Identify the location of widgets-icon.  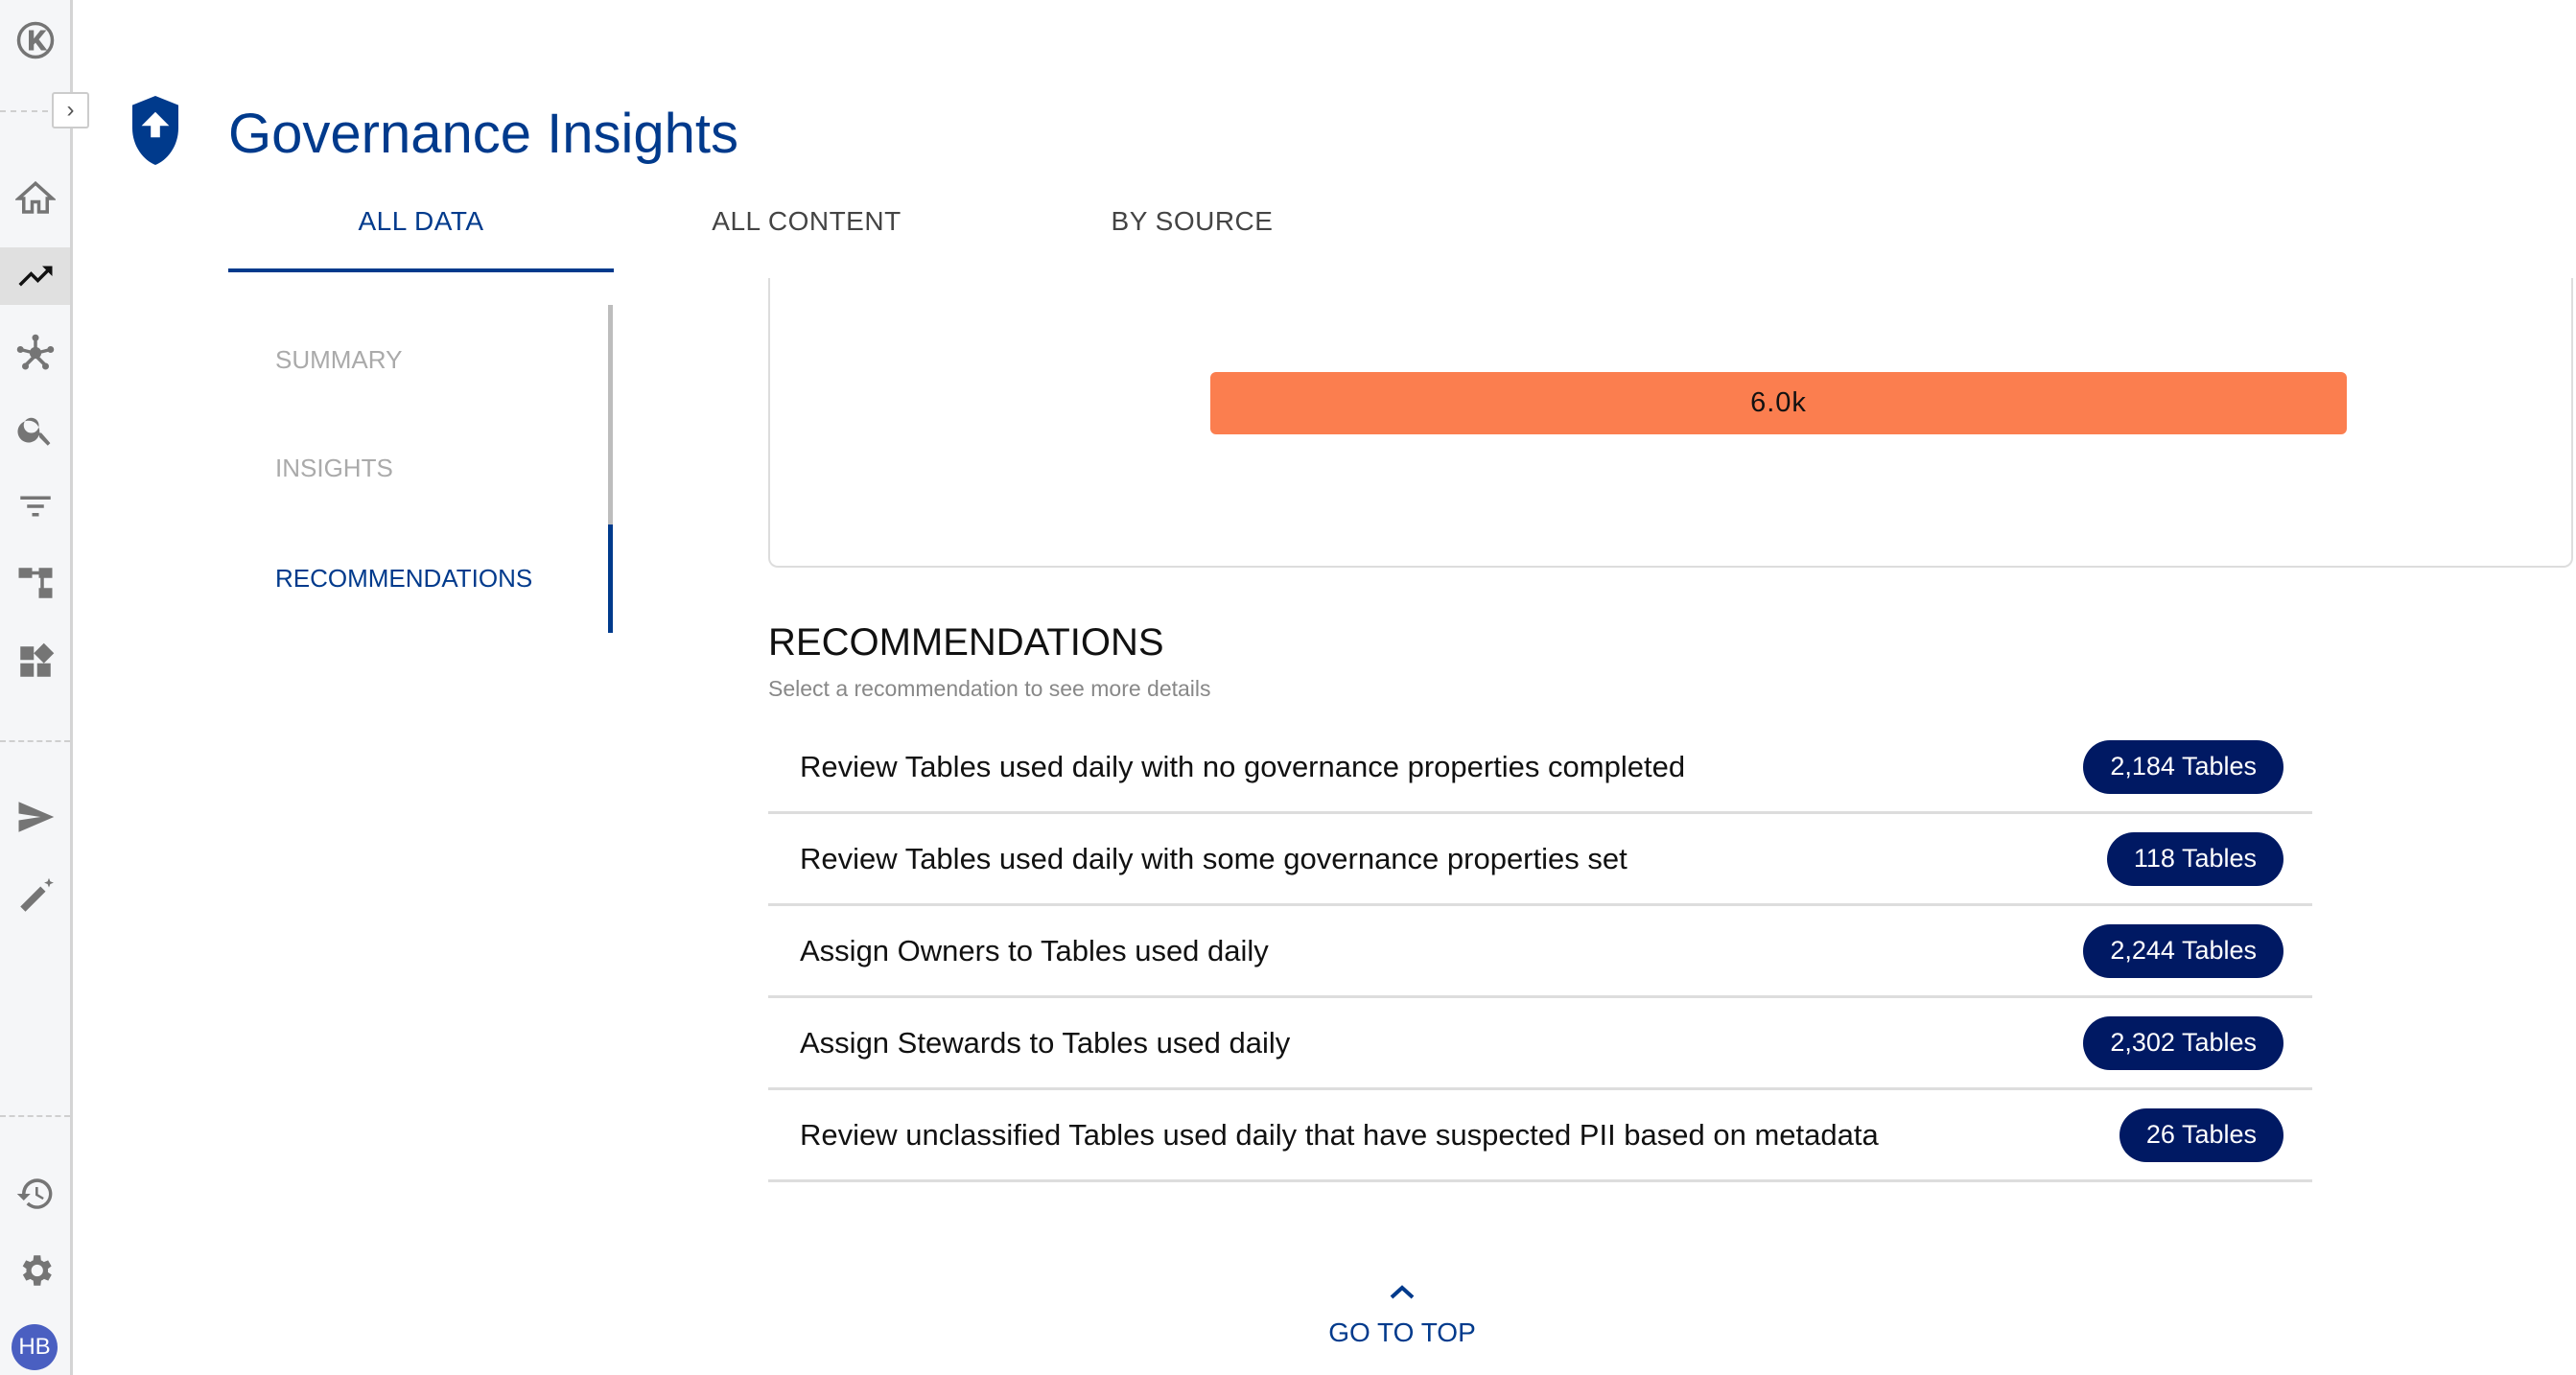
(35, 662).